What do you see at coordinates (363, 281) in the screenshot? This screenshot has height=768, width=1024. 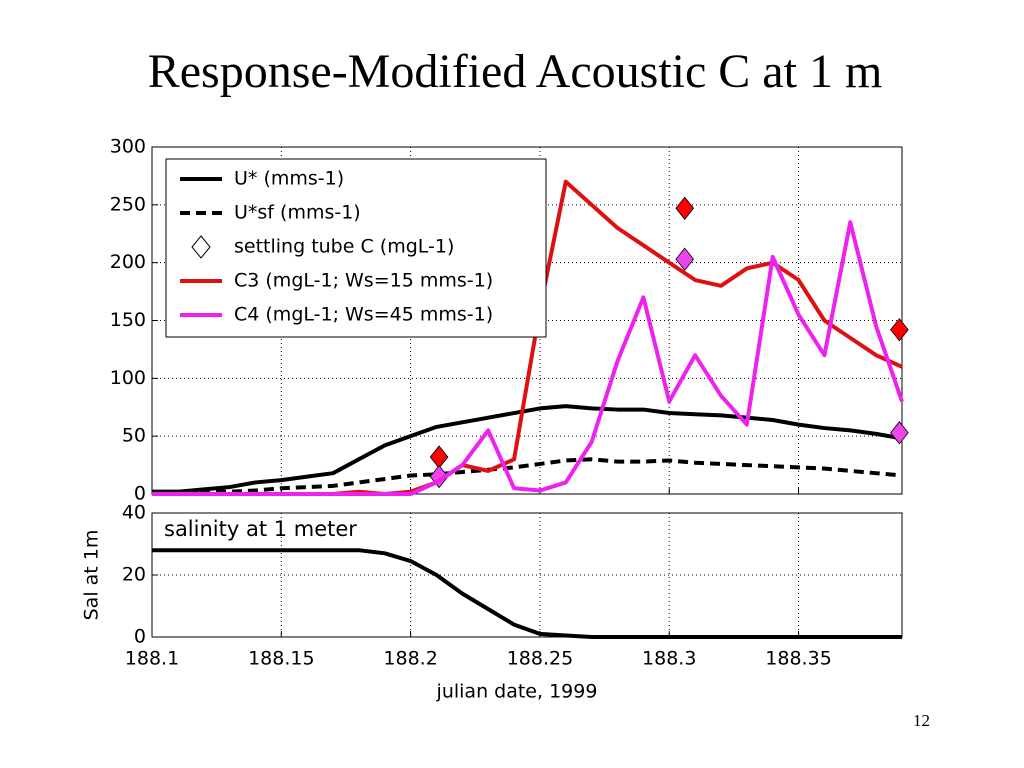 I see `legend-label: C3 (mgL-1; Ws=15 mms-1)` at bounding box center [363, 281].